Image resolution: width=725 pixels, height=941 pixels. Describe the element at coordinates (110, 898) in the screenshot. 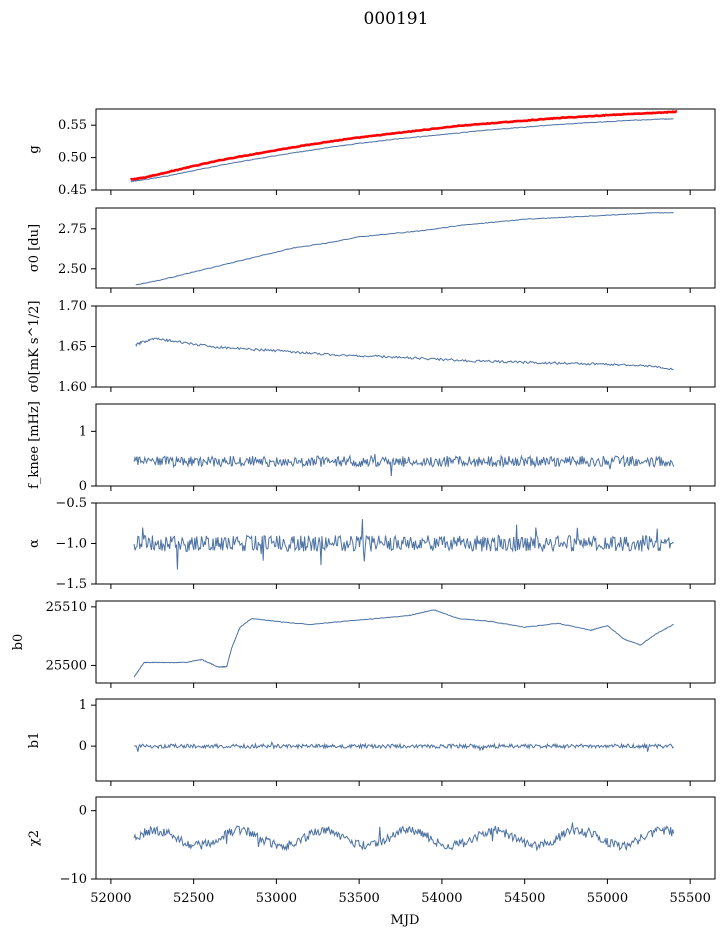

I see `x-tick-label: 52000` at that location.